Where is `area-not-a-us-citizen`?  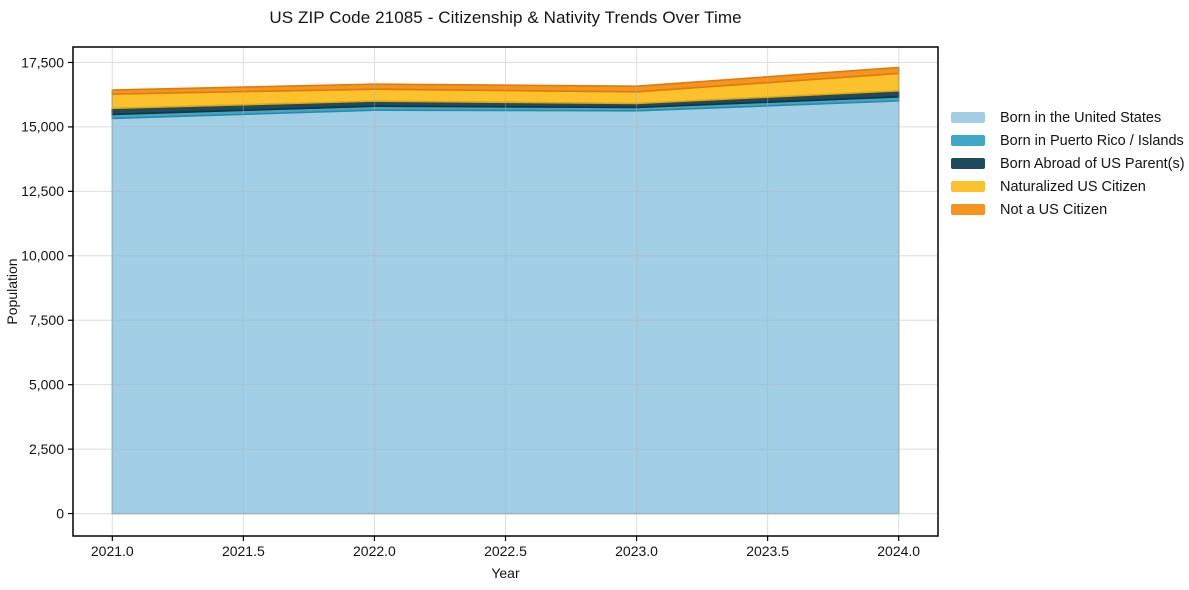 area-not-a-us-citizen is located at coordinates (505, 80).